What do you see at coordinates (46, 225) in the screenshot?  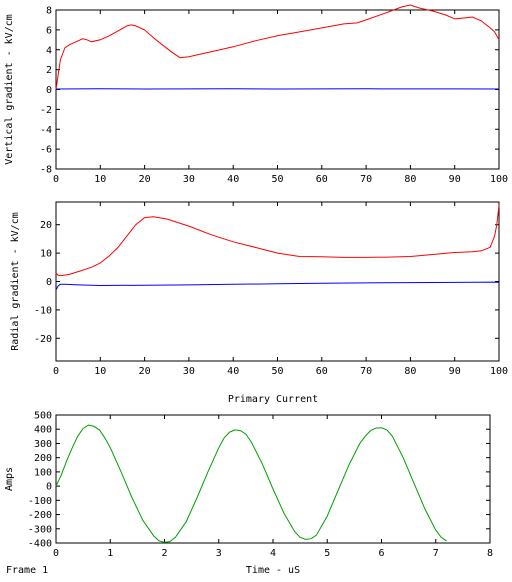 I see `y-tick-label: 20` at bounding box center [46, 225].